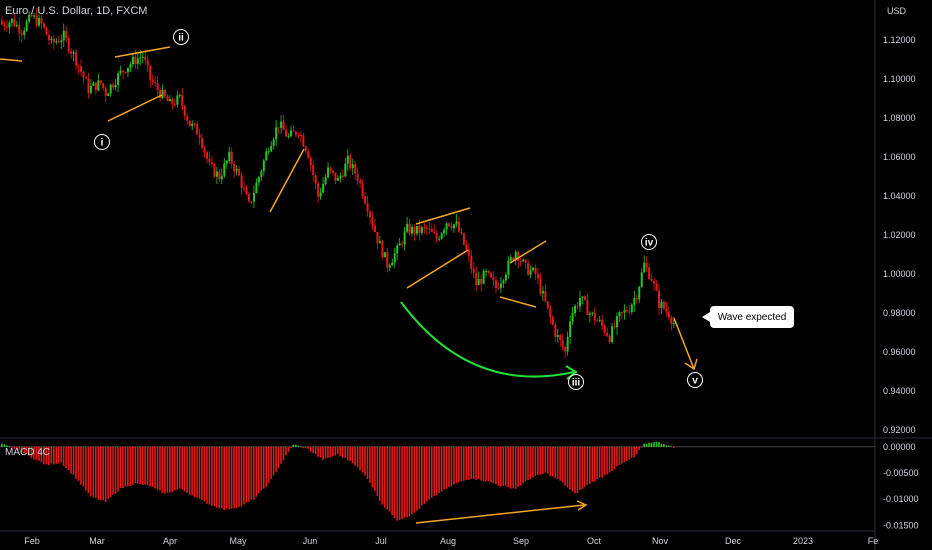 The image size is (932, 550). Describe the element at coordinates (899, 352) in the screenshot. I see `price-tick-label: 0.96000` at that location.